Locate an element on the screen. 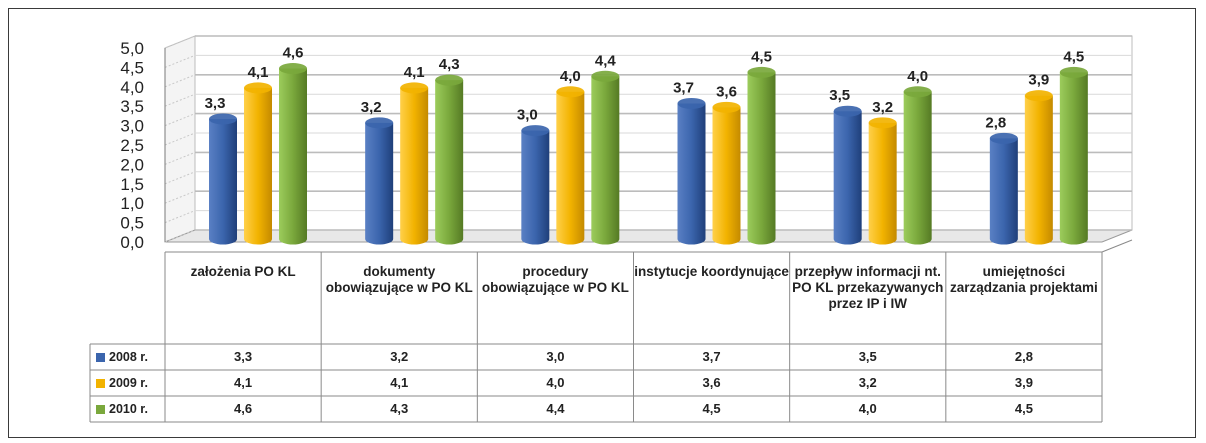 The height and width of the screenshot is (443, 1206). data-label: 3,6 is located at coordinates (726, 91).